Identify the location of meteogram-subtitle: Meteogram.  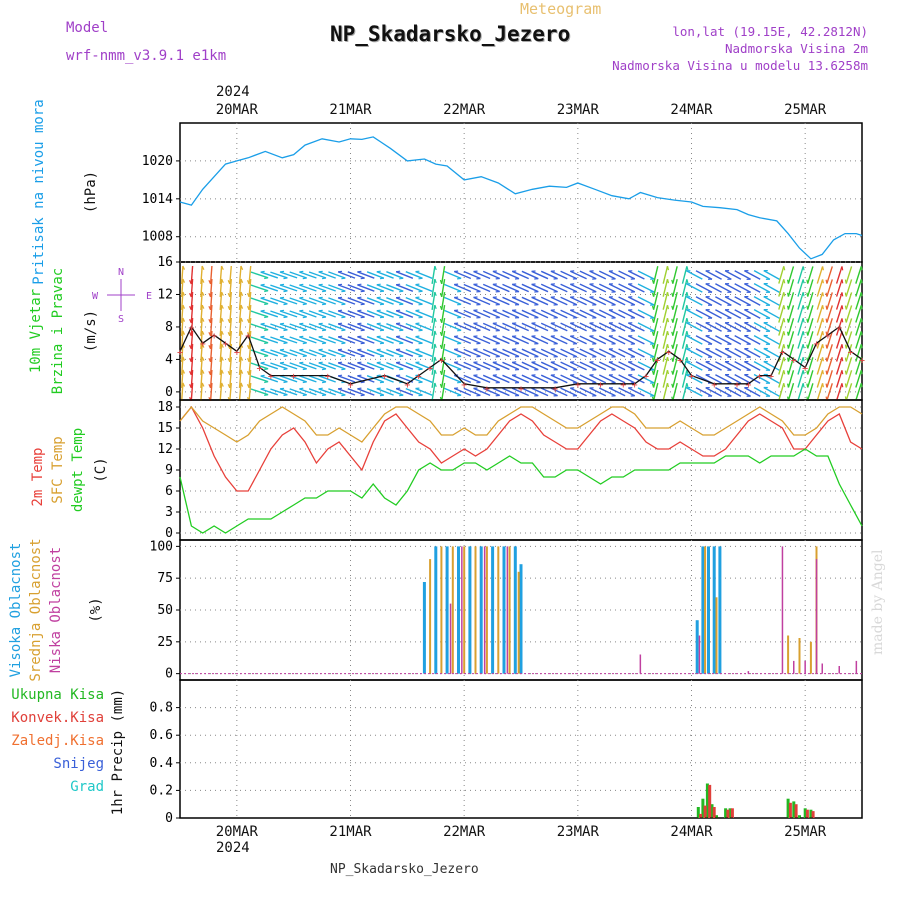
(561, 9).